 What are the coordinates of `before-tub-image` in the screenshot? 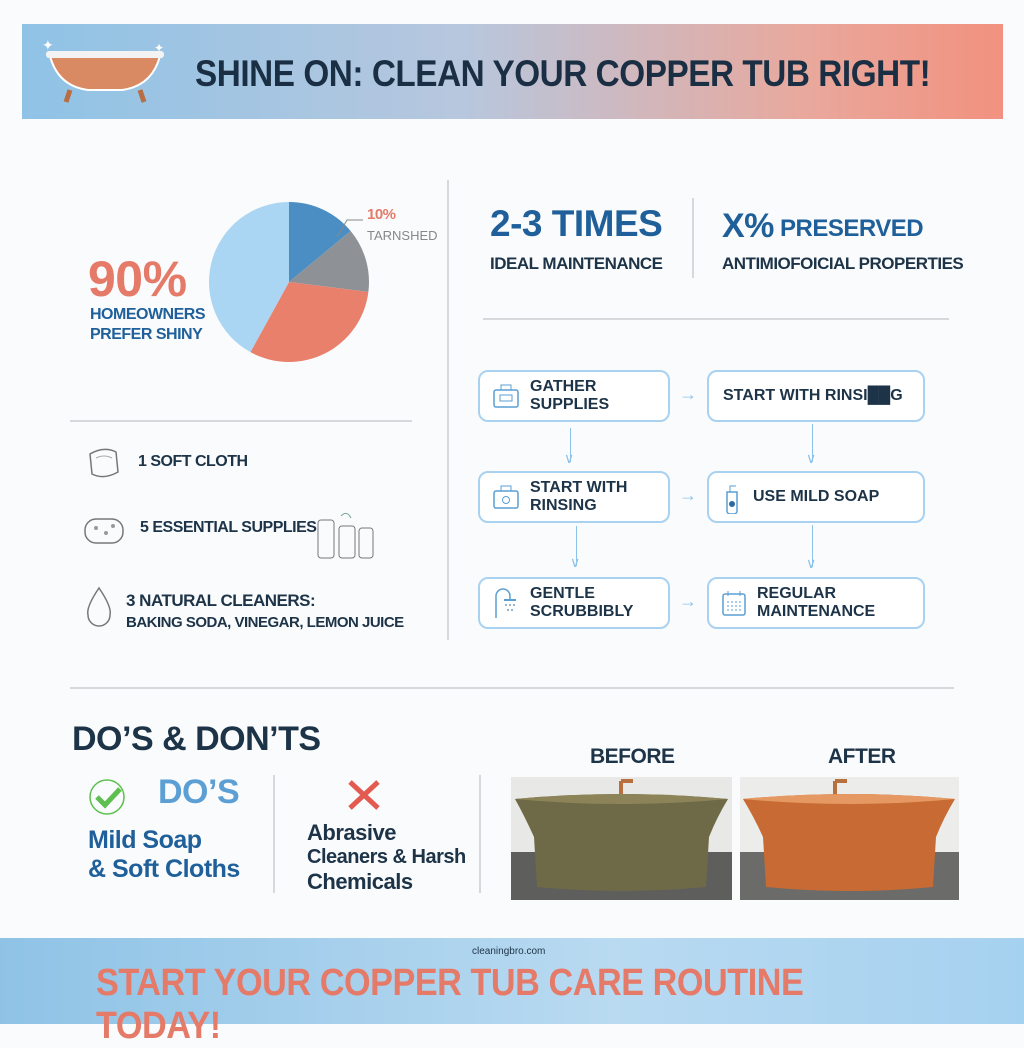 It's located at (621, 838).